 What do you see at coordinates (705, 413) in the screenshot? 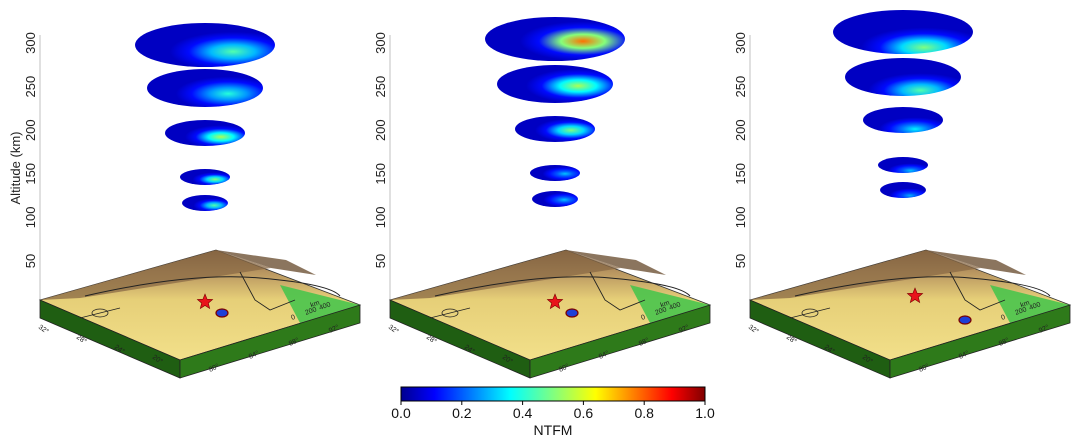
I see `colorbar-tick-label: 1.0` at bounding box center [705, 413].